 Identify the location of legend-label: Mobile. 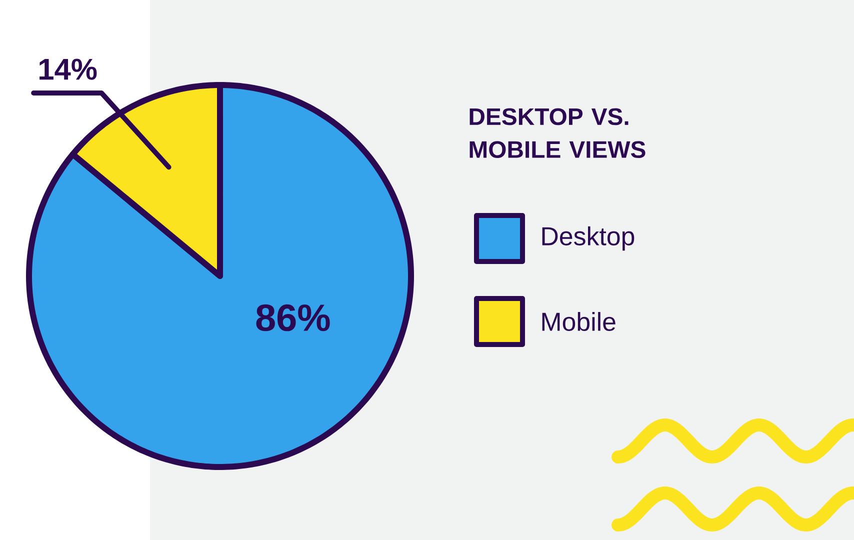
(579, 322).